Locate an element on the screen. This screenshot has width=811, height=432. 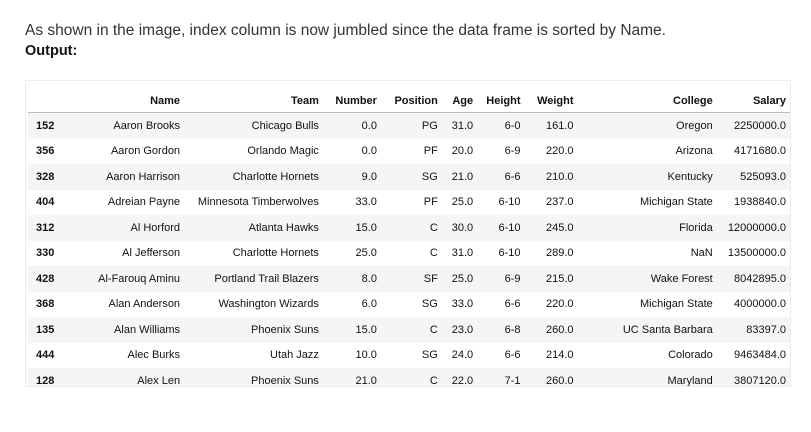
cell-name: Aaron Gordon is located at coordinates (145, 151).